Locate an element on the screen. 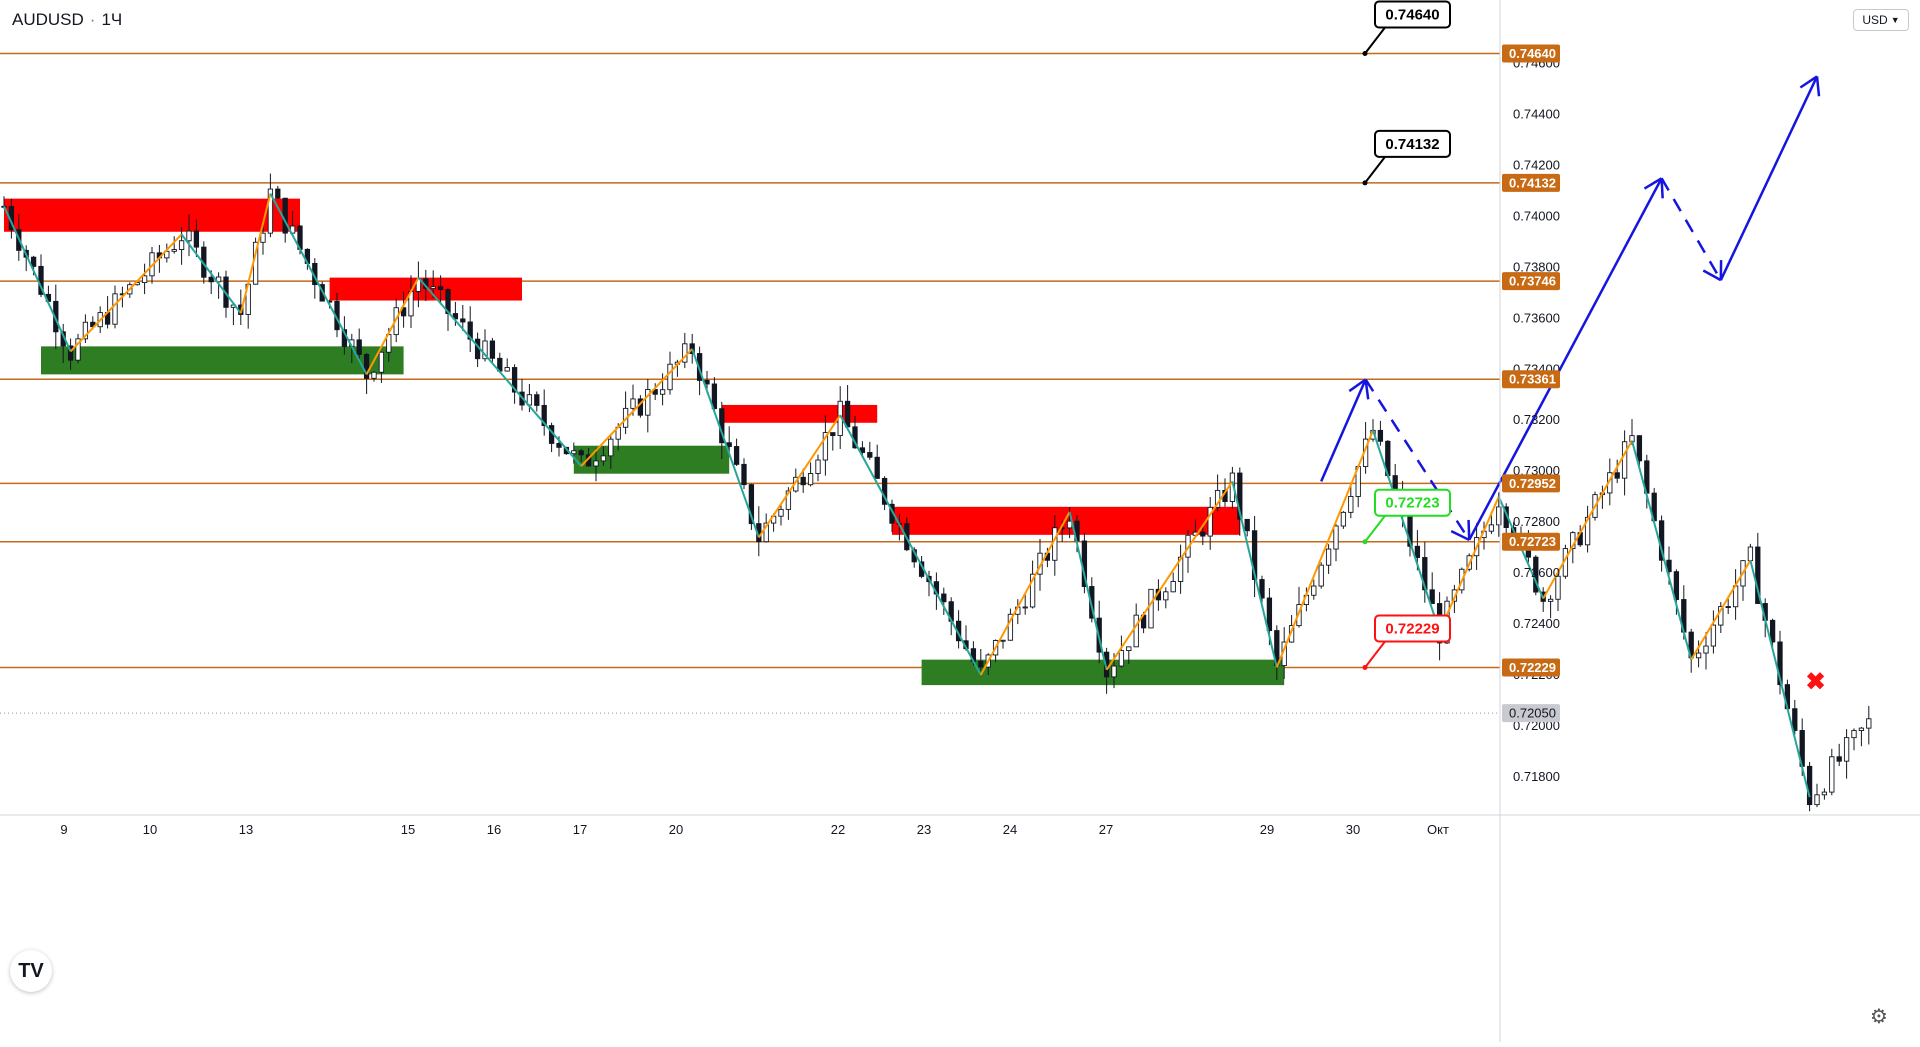 Image resolution: width=1920 pixels, height=1047 pixels. target-callout-pointer is located at coordinates (1375, 40).